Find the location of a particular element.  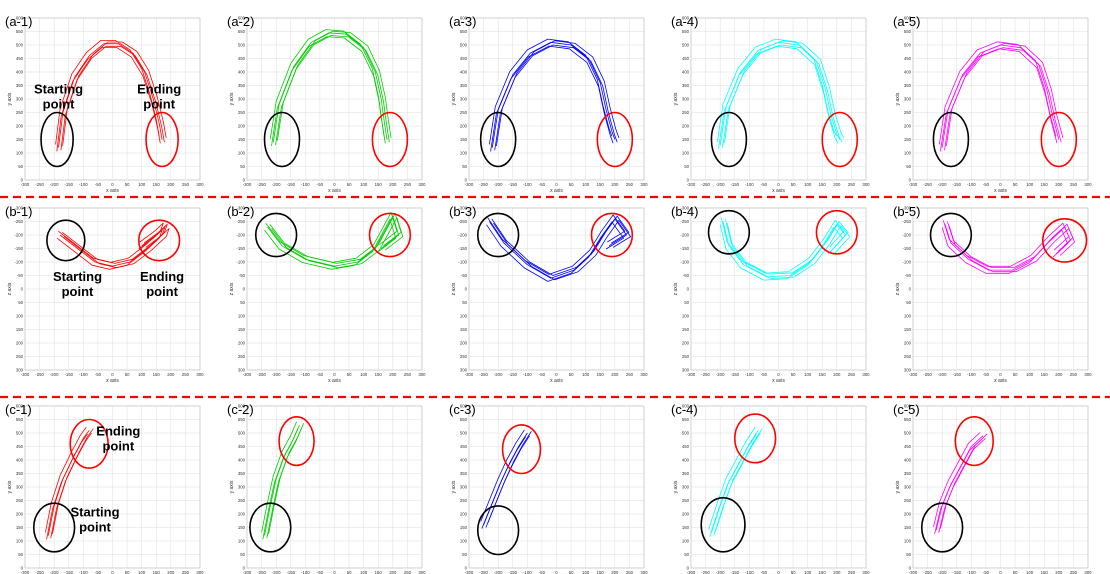

y-tick-label: 150 is located at coordinates (20, 139).